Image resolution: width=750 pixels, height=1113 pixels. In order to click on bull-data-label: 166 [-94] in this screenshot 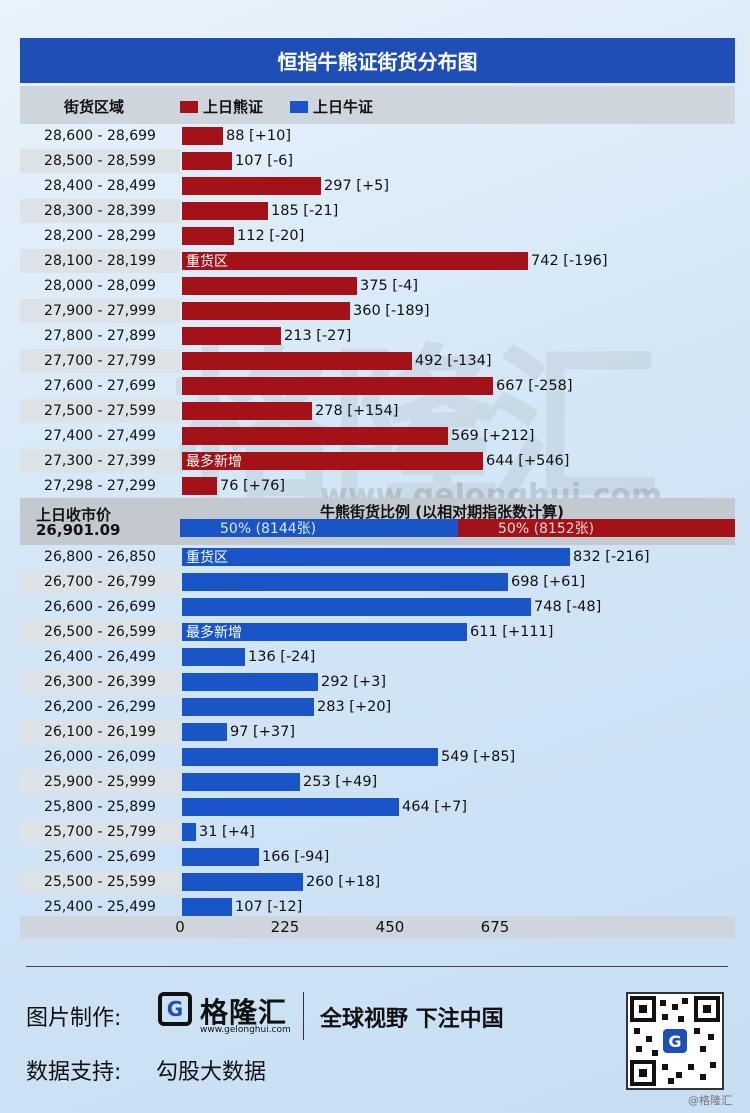, I will do `click(296, 857)`.